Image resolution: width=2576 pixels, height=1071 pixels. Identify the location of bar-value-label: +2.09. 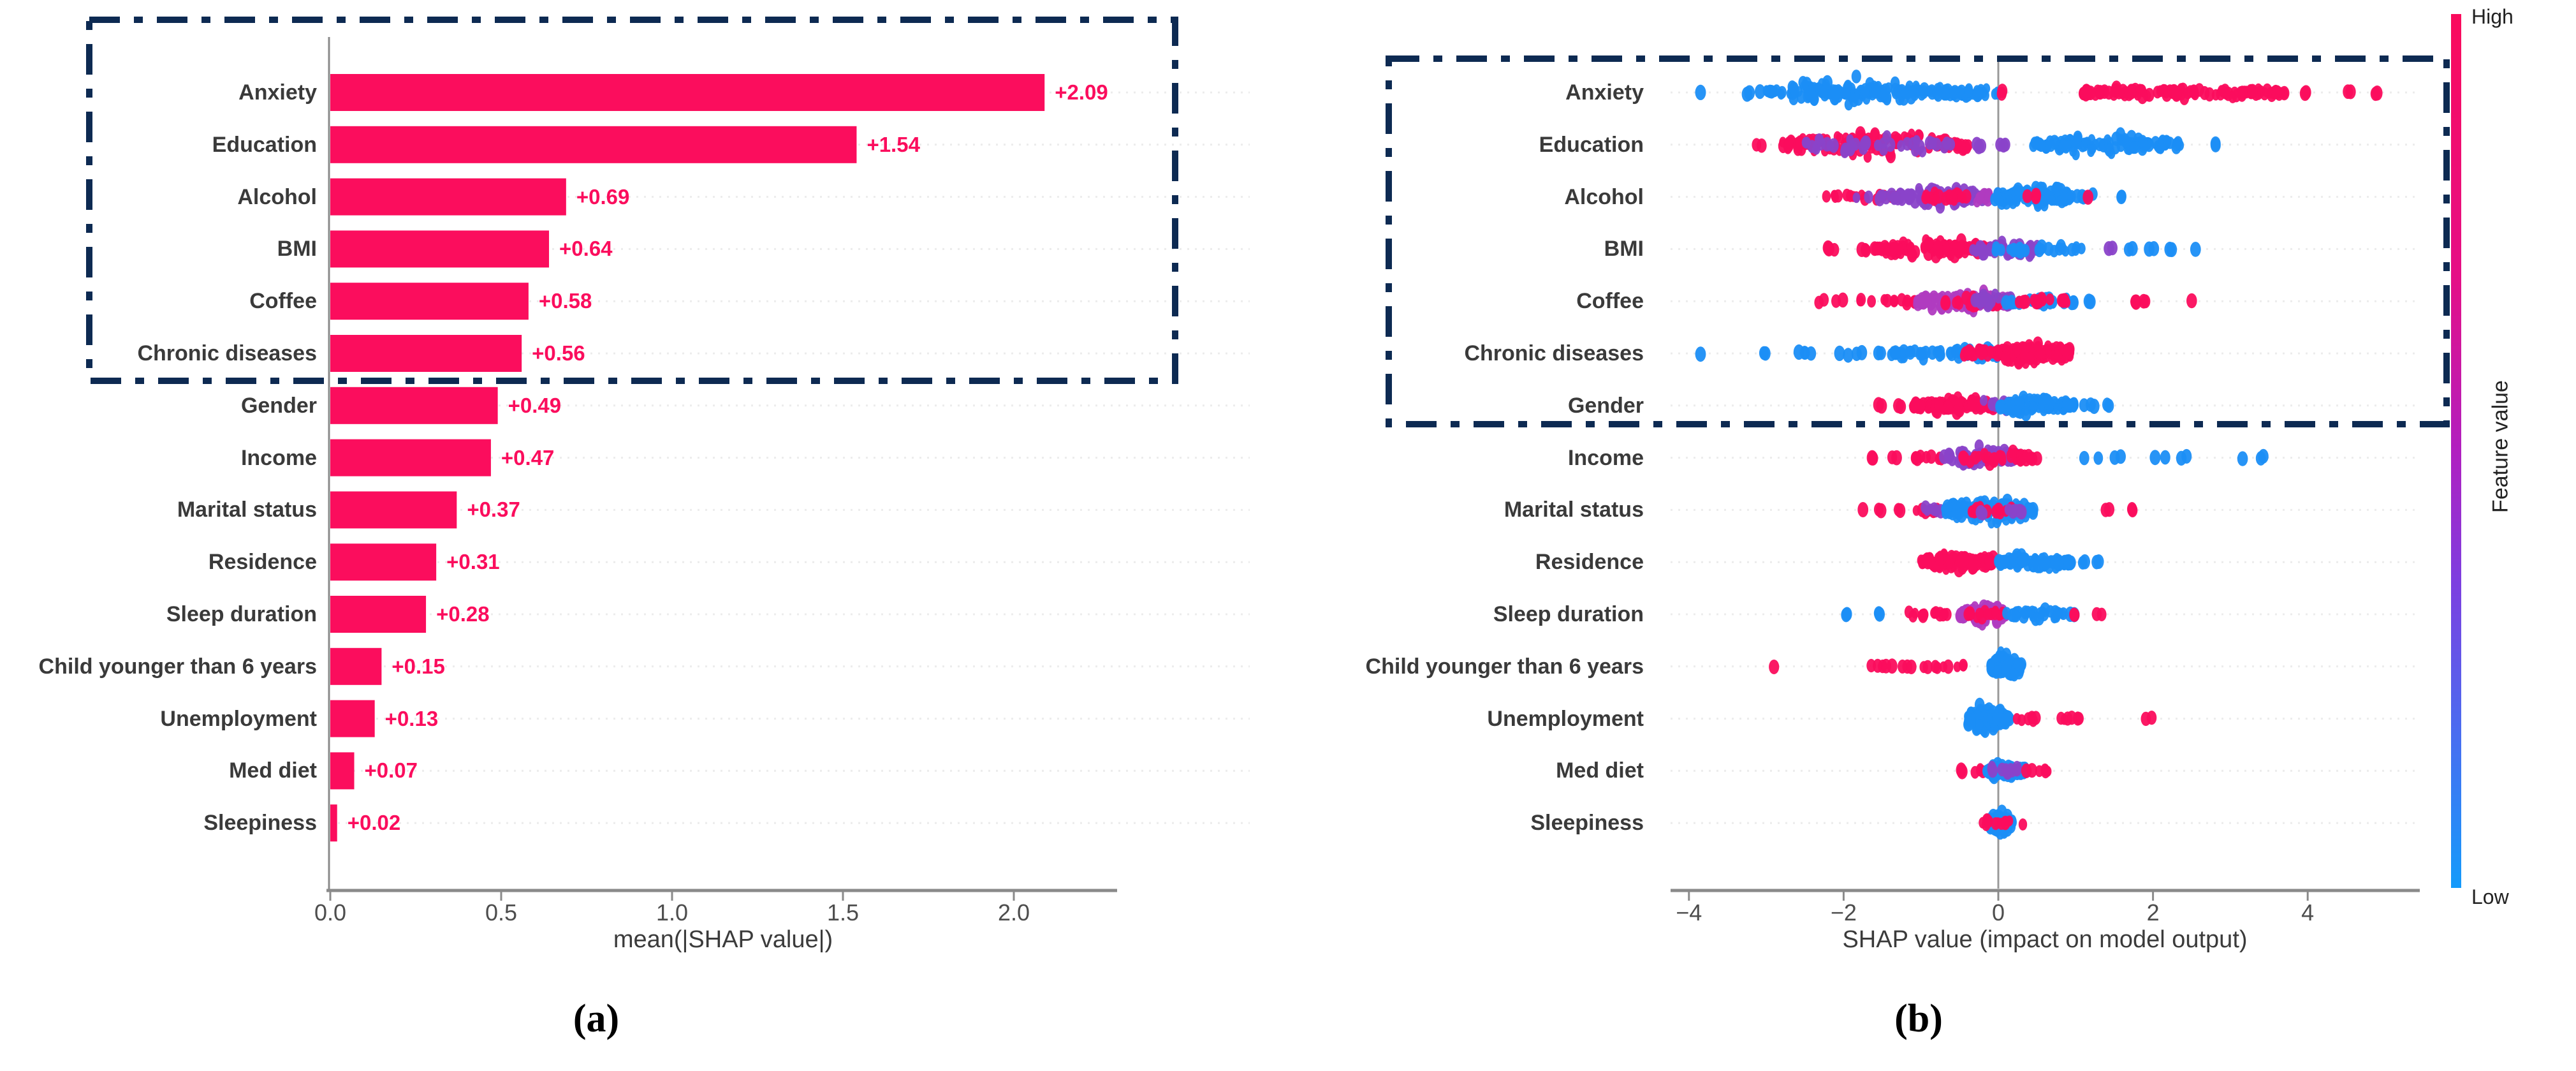
(1081, 92).